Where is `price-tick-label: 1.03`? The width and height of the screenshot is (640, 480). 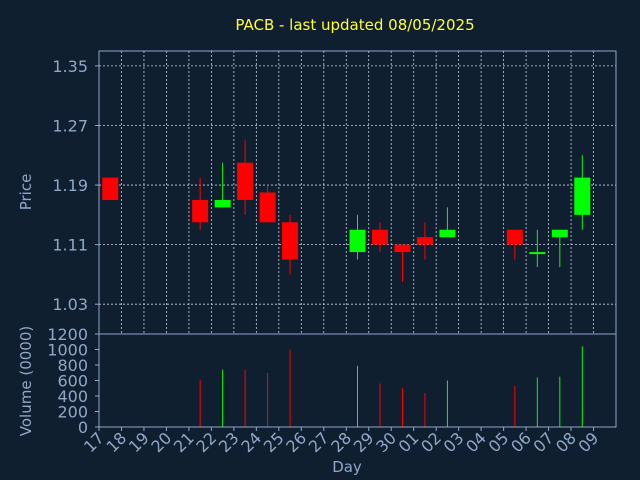
price-tick-label: 1.03 is located at coordinates (70, 304).